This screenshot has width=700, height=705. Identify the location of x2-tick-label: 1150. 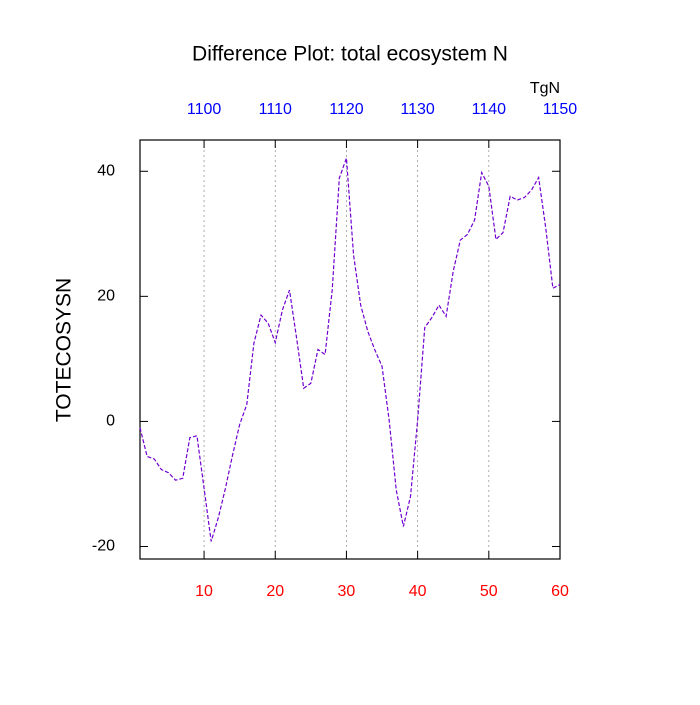
(560, 109).